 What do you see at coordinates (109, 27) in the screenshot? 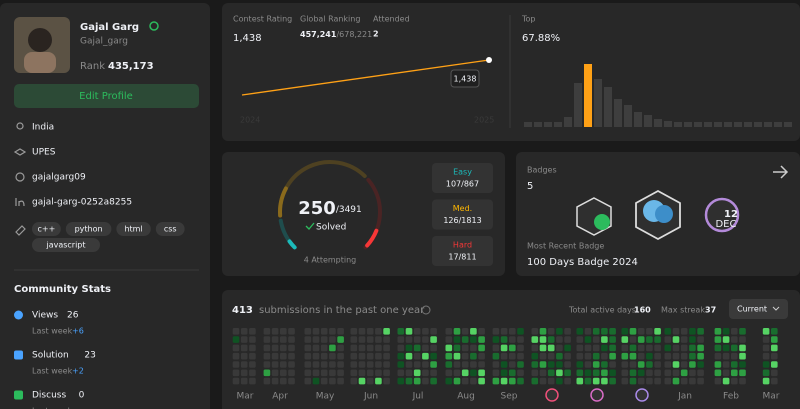
I see `user-name: Gajal Garg` at bounding box center [109, 27].